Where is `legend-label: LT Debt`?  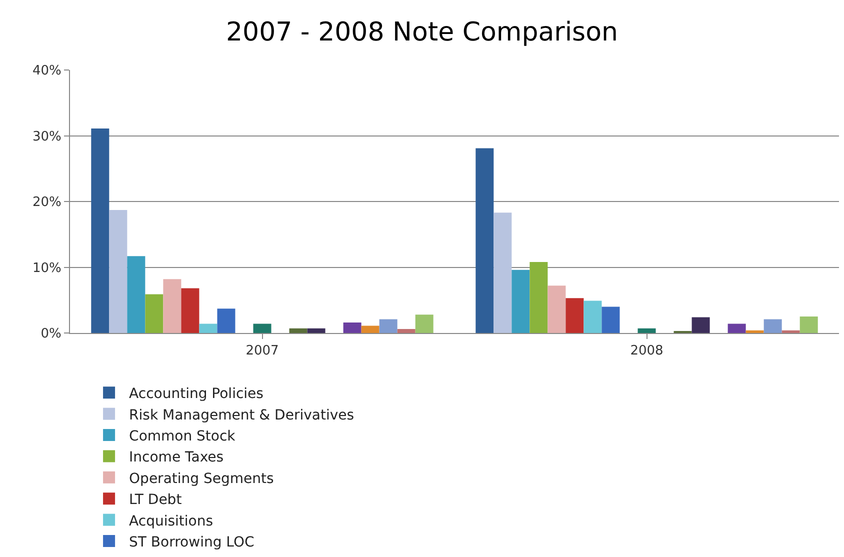 legend-label: LT Debt is located at coordinates (155, 500).